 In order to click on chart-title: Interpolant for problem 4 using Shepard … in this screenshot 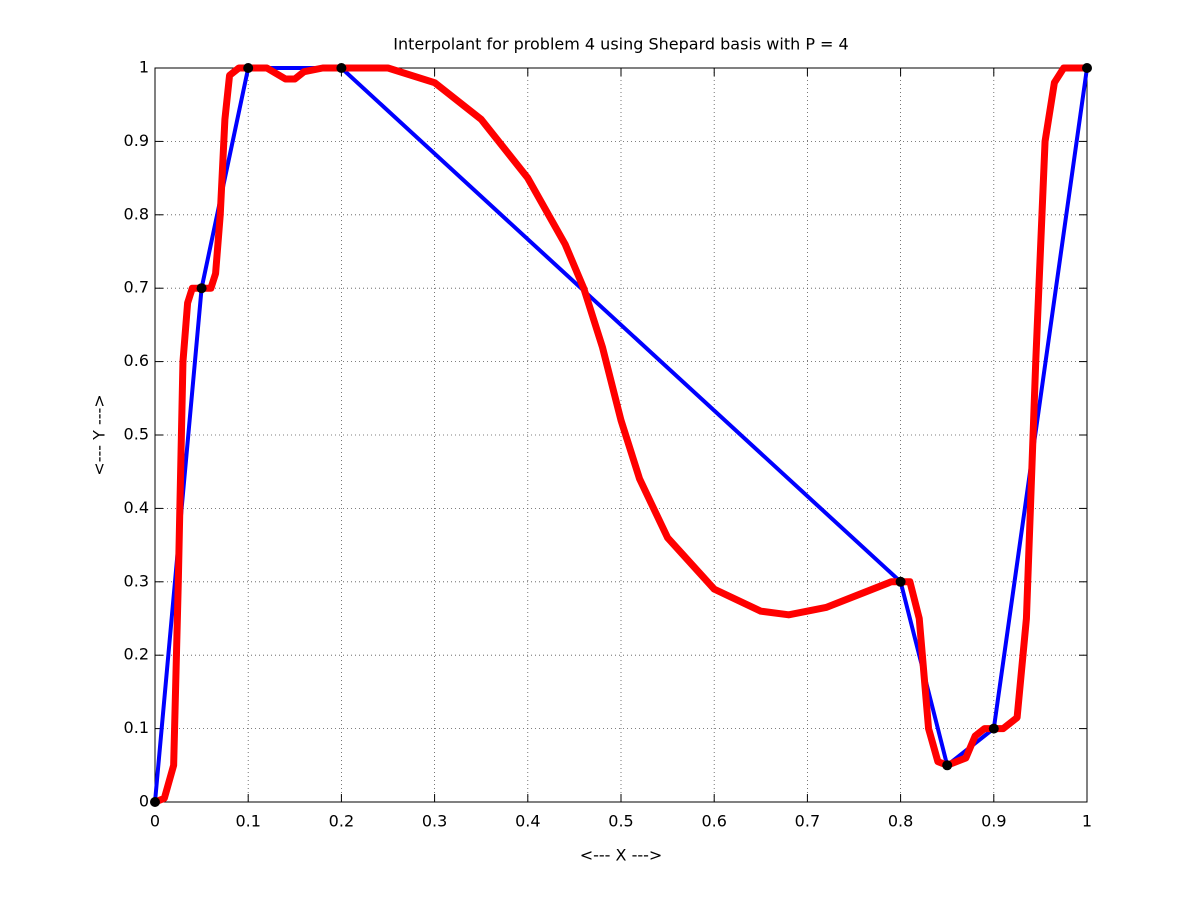, I will do `click(620, 44)`.